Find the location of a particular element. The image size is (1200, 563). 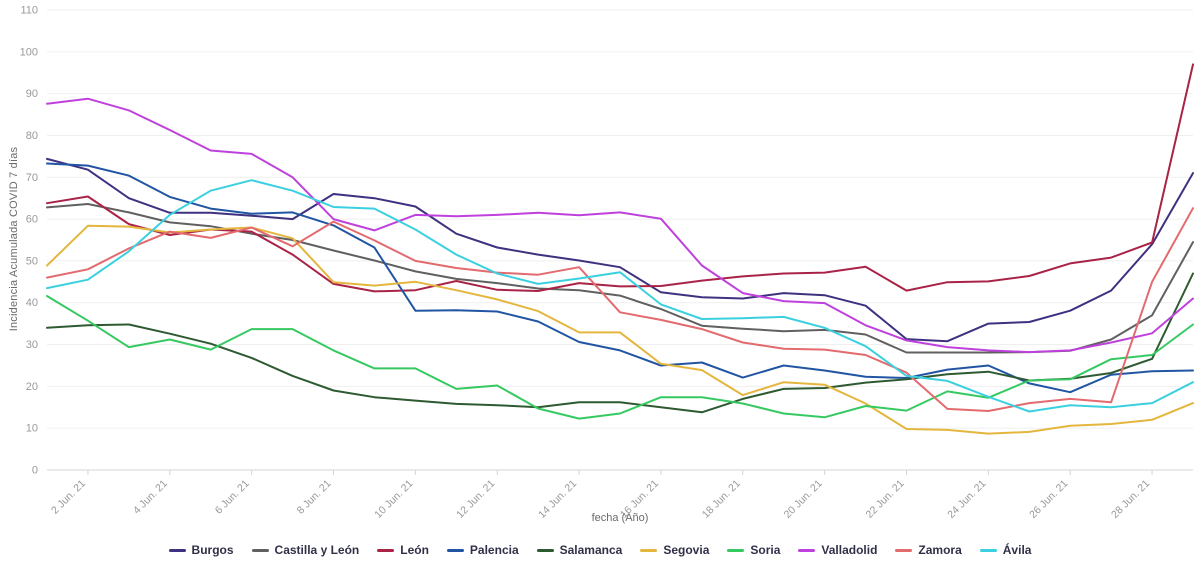

x-tick-label: 8 Jun. 21 is located at coordinates (314, 497).